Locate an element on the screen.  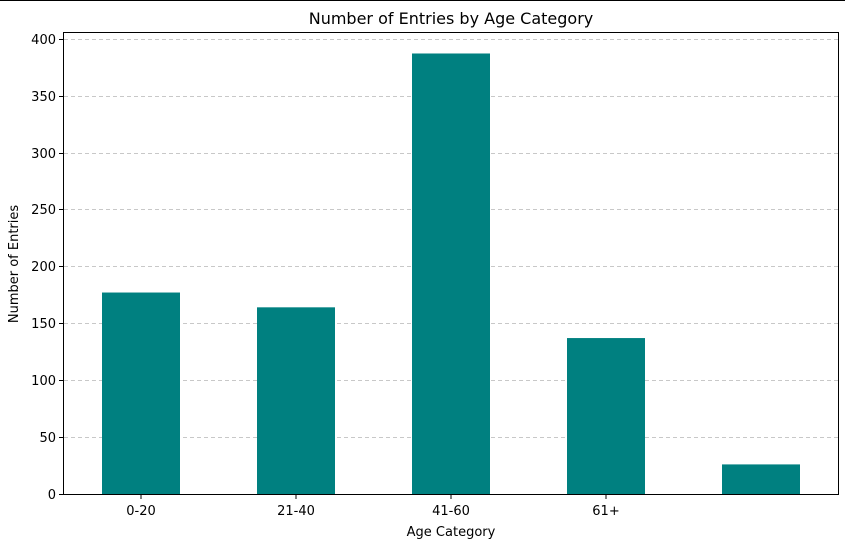
y-tick-label: 350 is located at coordinates (43, 97).